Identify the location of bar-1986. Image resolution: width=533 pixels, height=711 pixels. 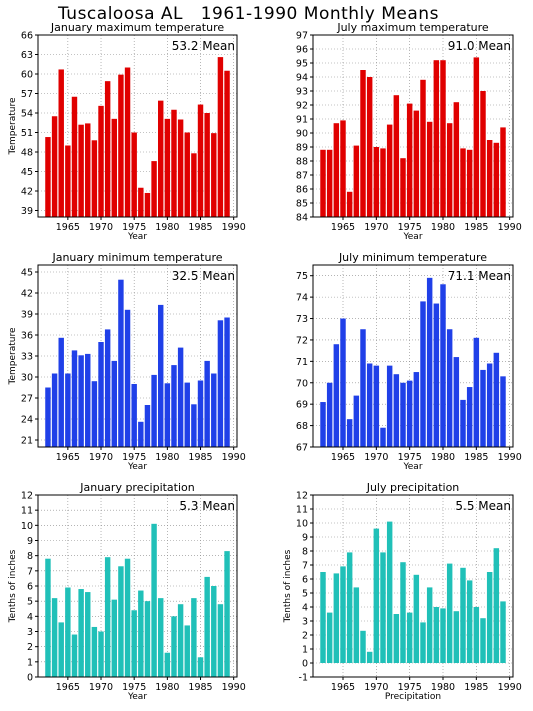
(483, 640).